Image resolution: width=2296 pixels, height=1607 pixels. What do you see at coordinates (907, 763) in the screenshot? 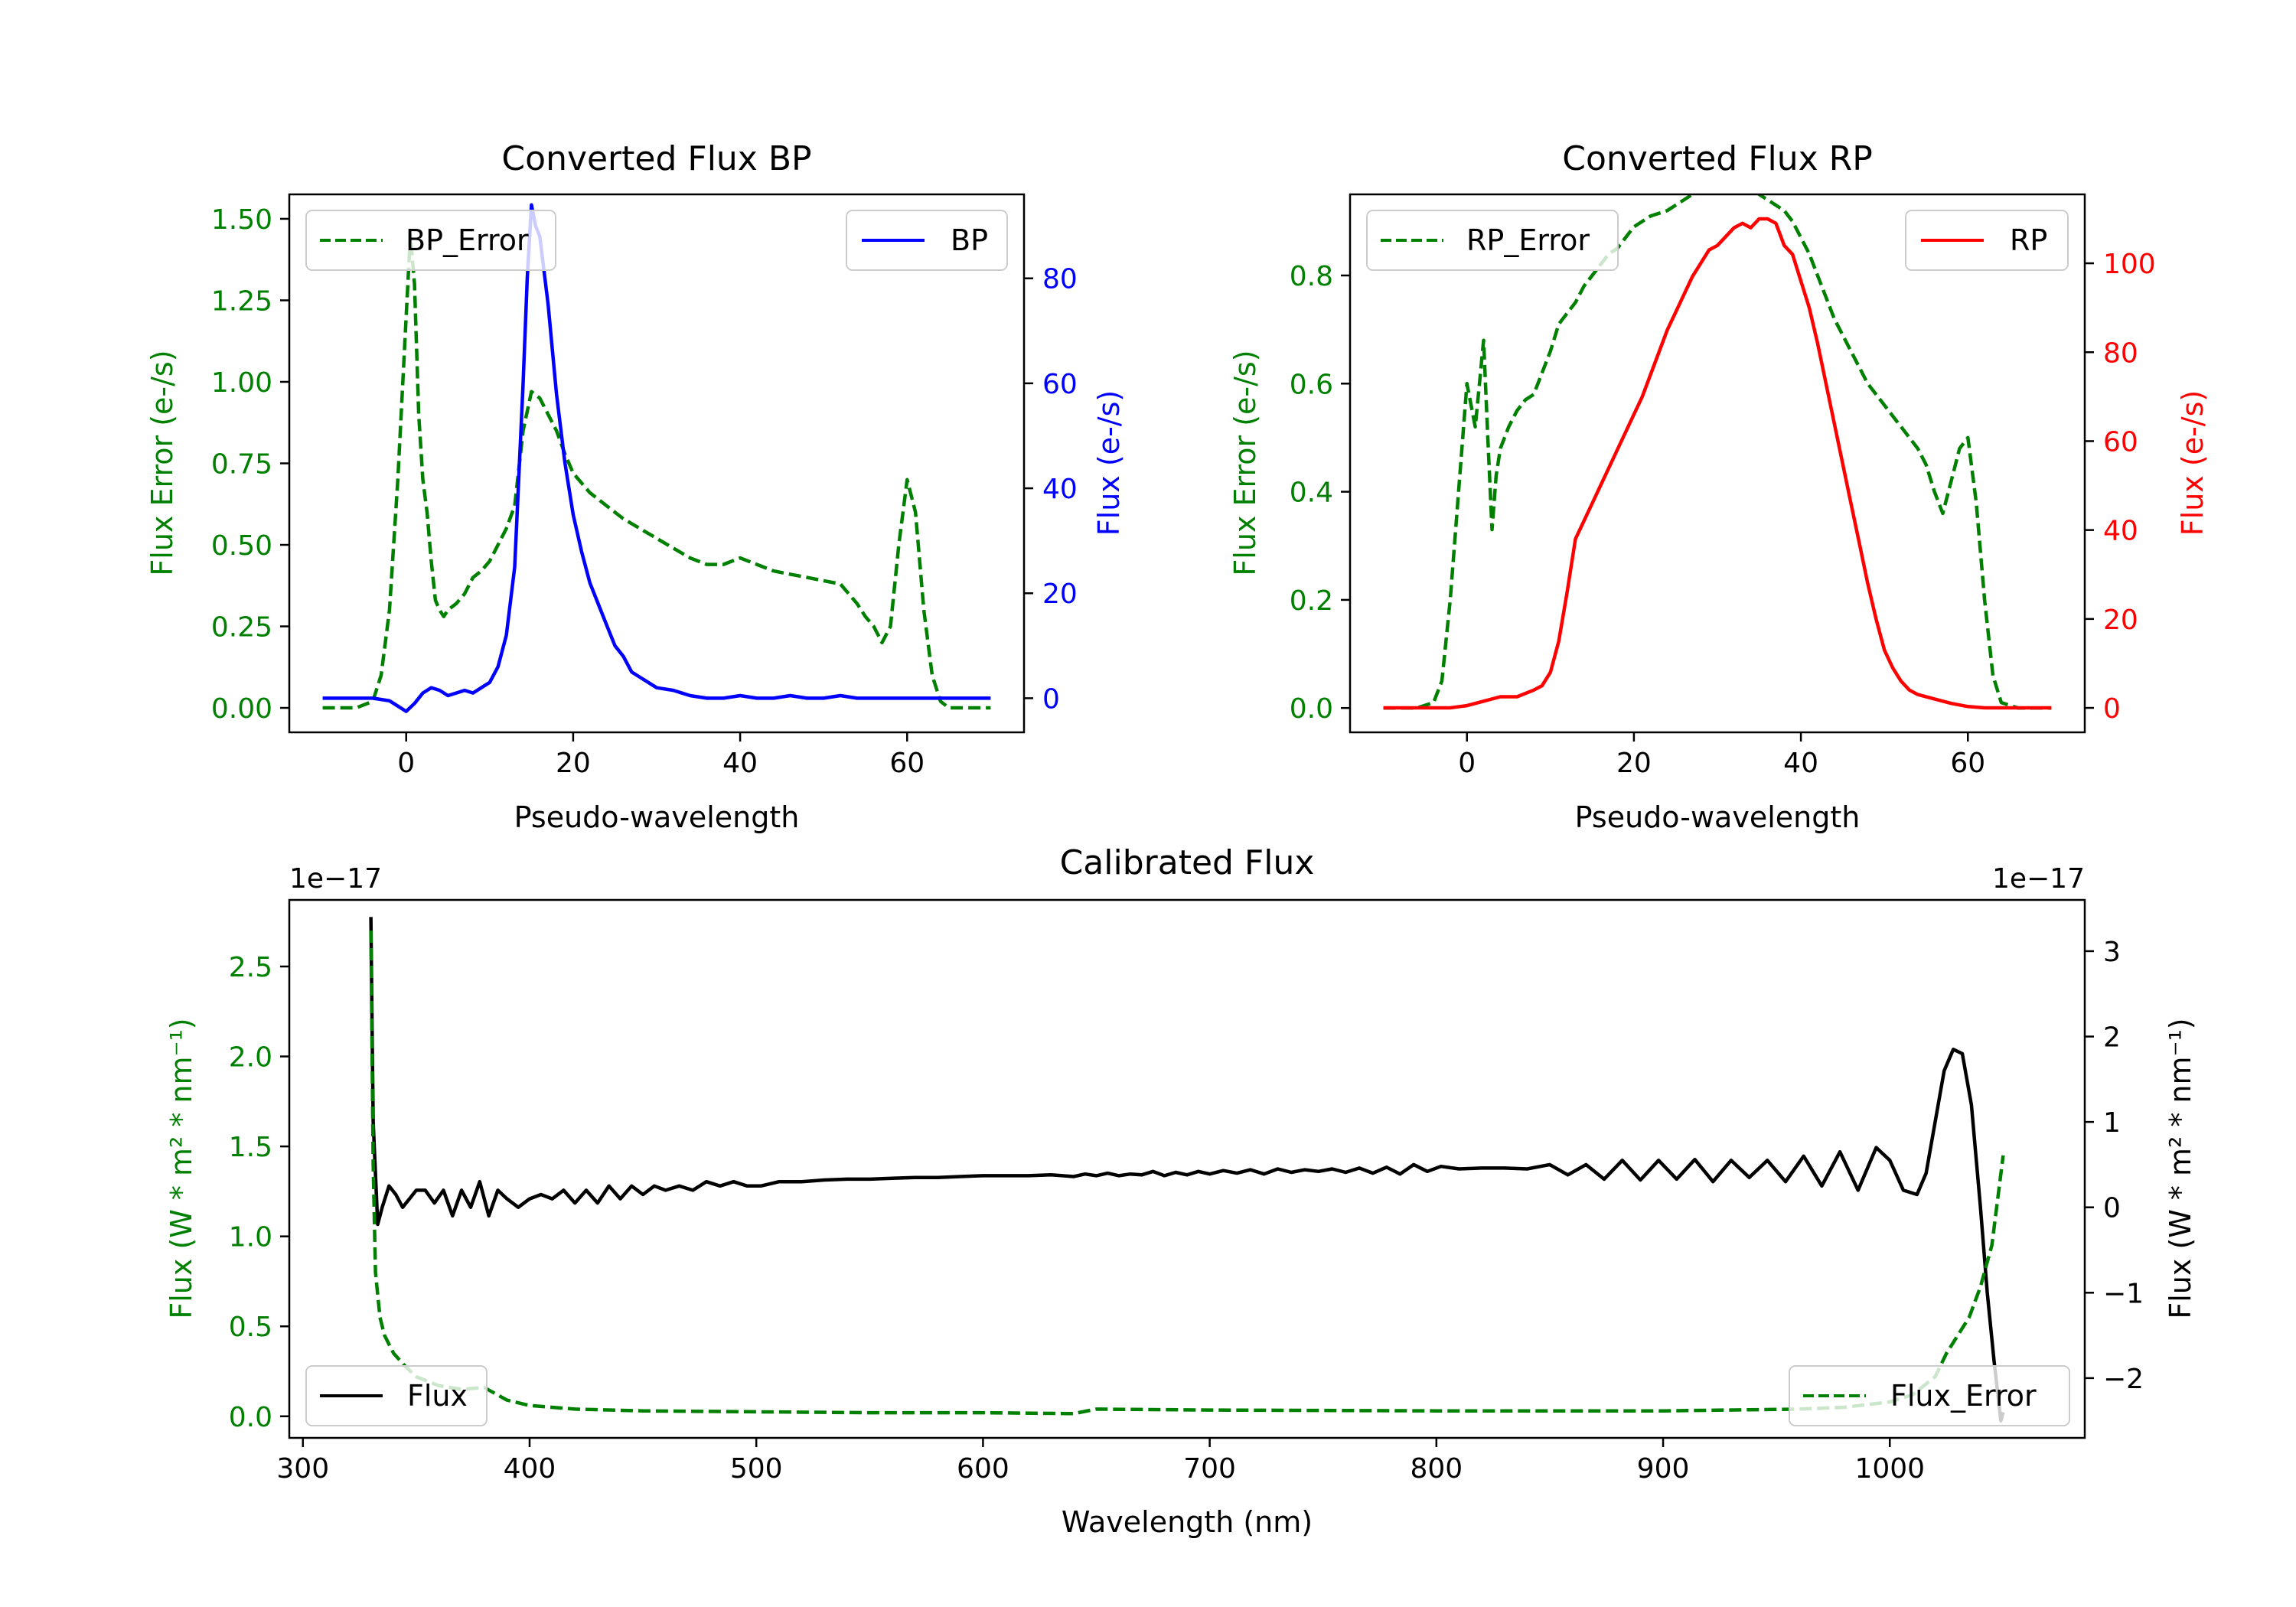
I see `bp-xtick-label: 60` at bounding box center [907, 763].